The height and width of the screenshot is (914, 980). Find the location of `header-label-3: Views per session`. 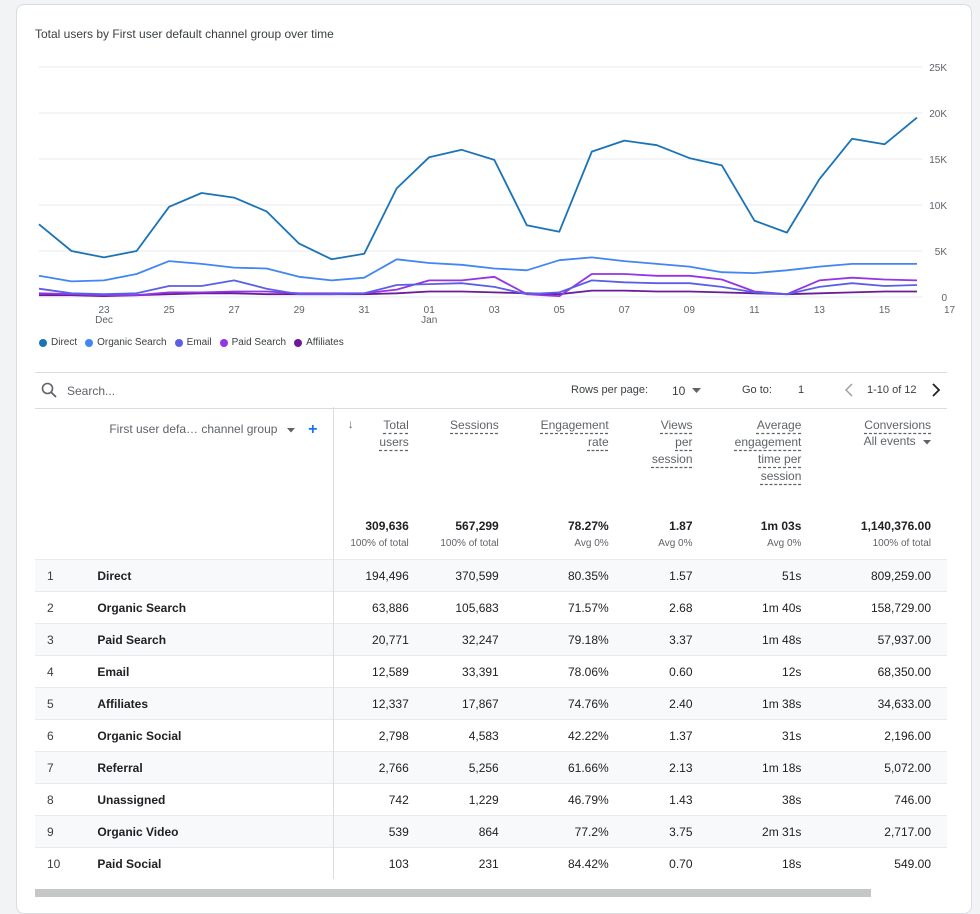

header-label-3: Views per session is located at coordinates (672, 442).